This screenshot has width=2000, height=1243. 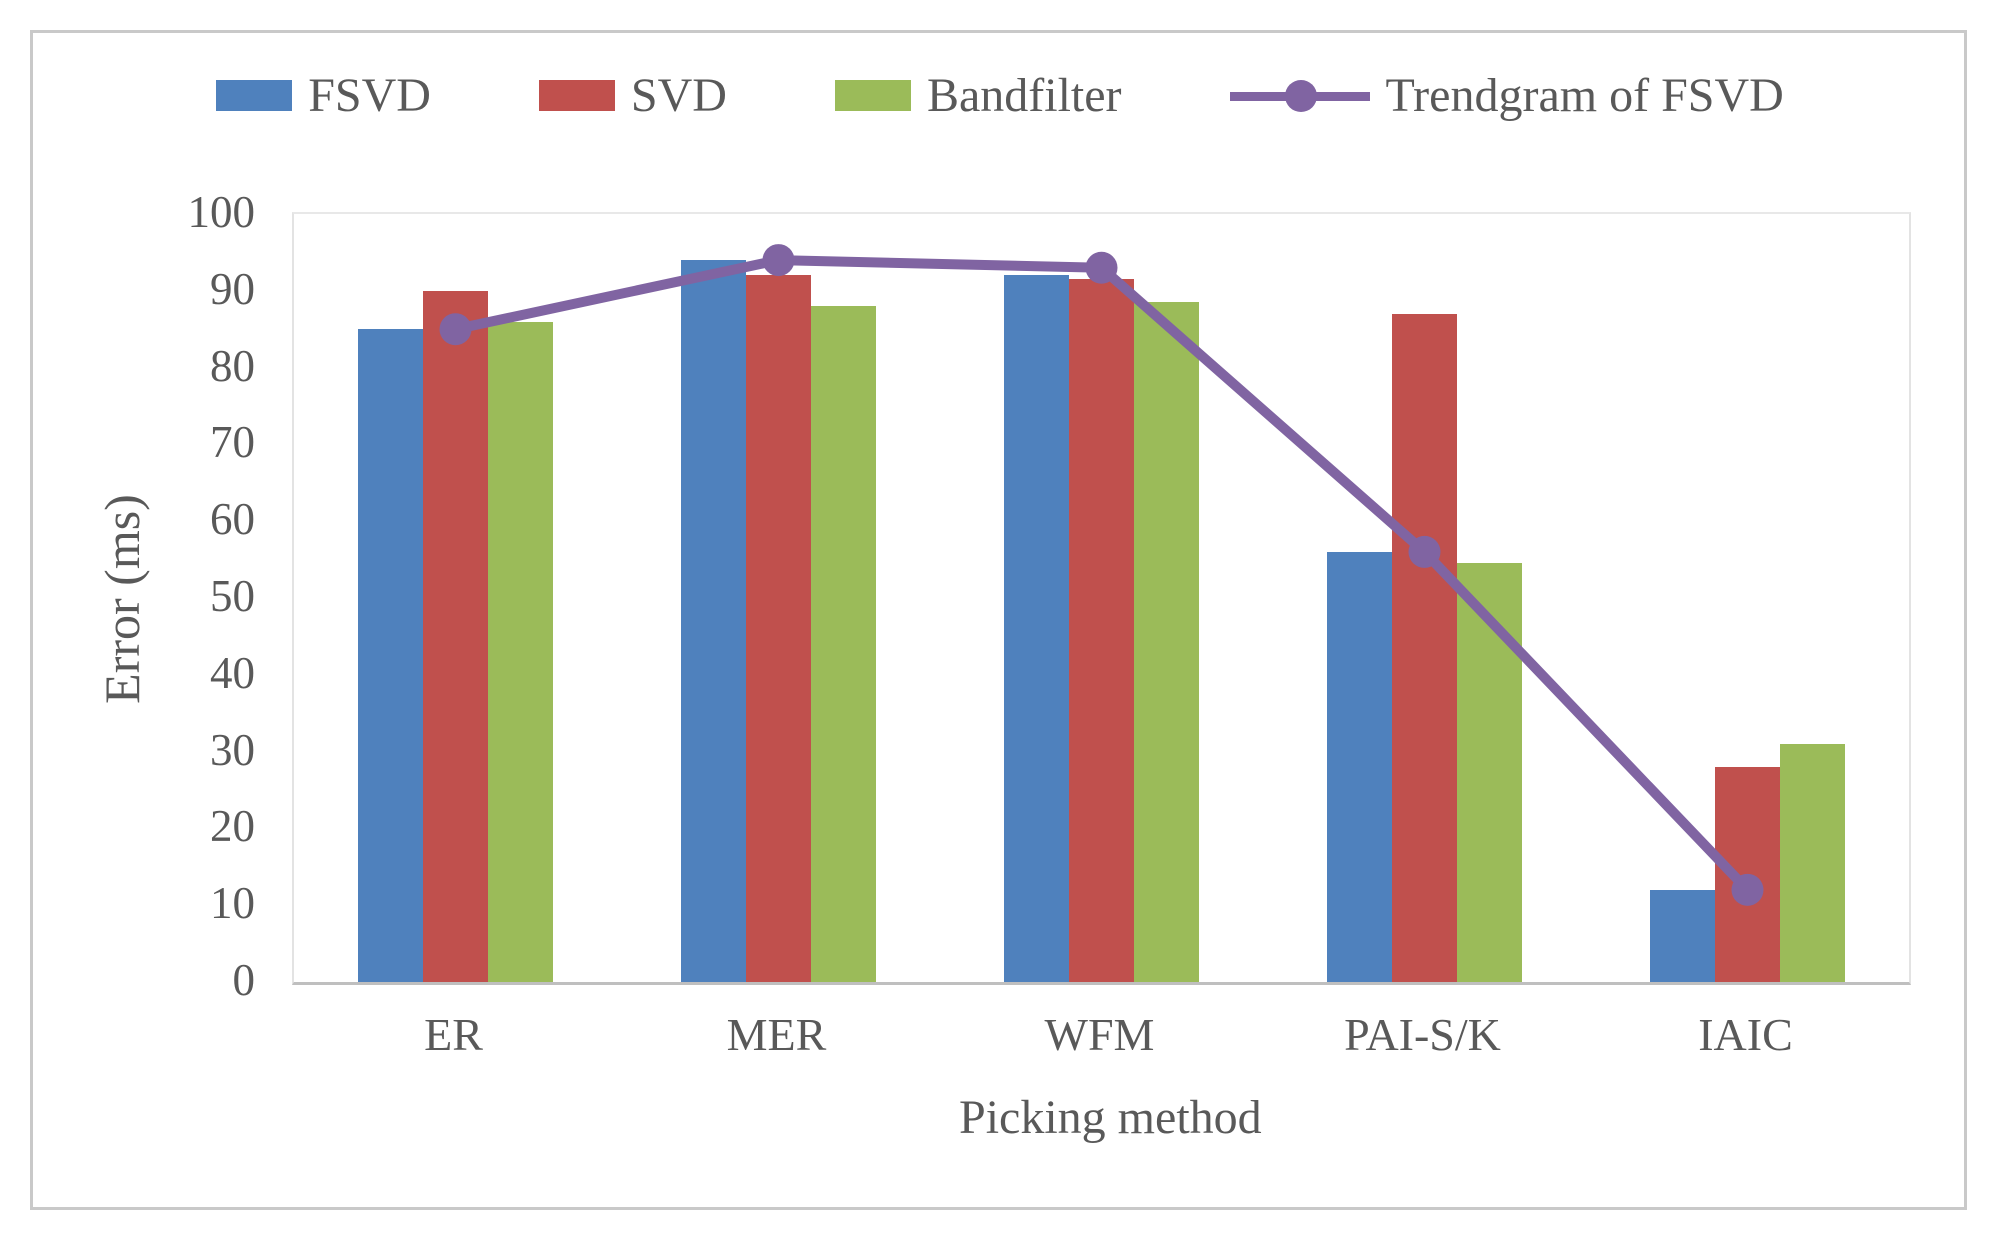 I want to click on legend-item-fsvd: FSVD, so click(x=323, y=95).